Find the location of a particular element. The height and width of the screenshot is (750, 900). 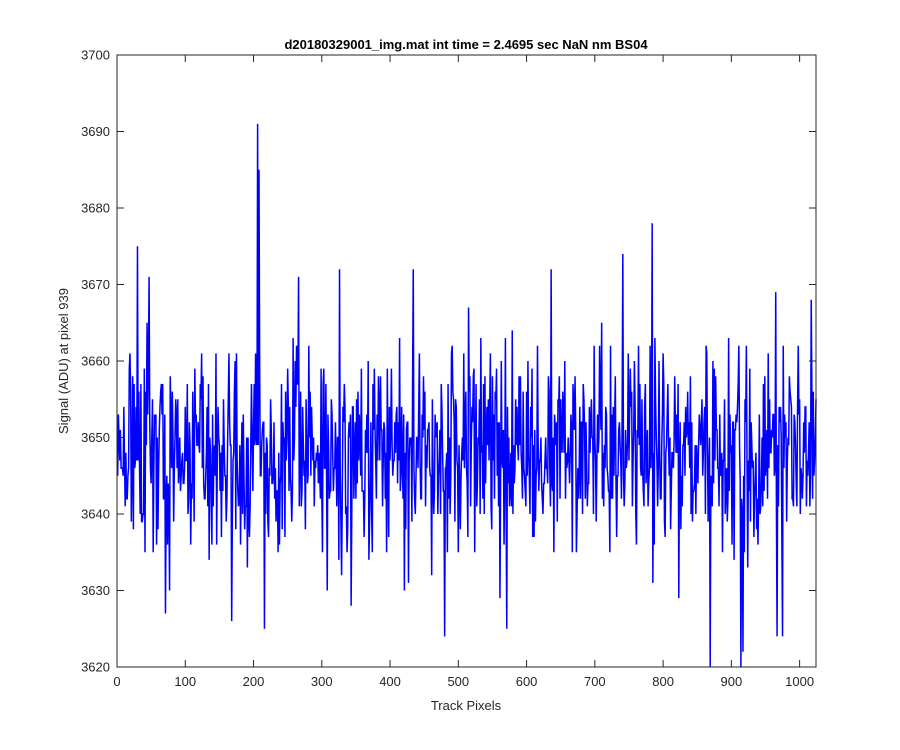

y-axis-label: Signal (ADU) at pixel 939 is located at coordinates (63, 361).